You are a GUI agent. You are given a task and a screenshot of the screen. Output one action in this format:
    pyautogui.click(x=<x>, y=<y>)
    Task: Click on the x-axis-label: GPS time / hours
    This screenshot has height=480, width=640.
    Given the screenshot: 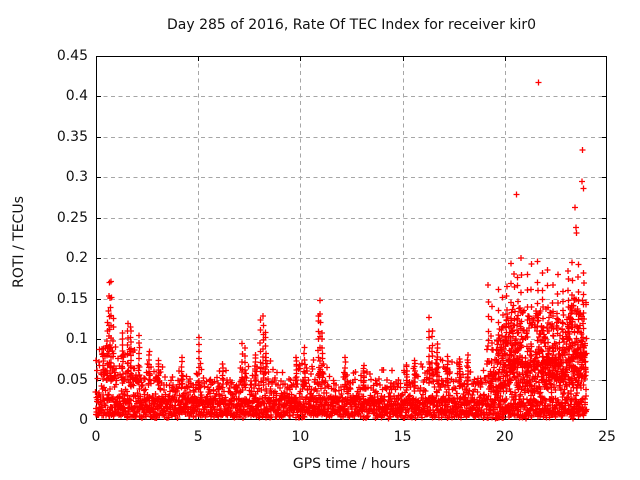 What is the action you would take?
    pyautogui.click(x=351, y=464)
    